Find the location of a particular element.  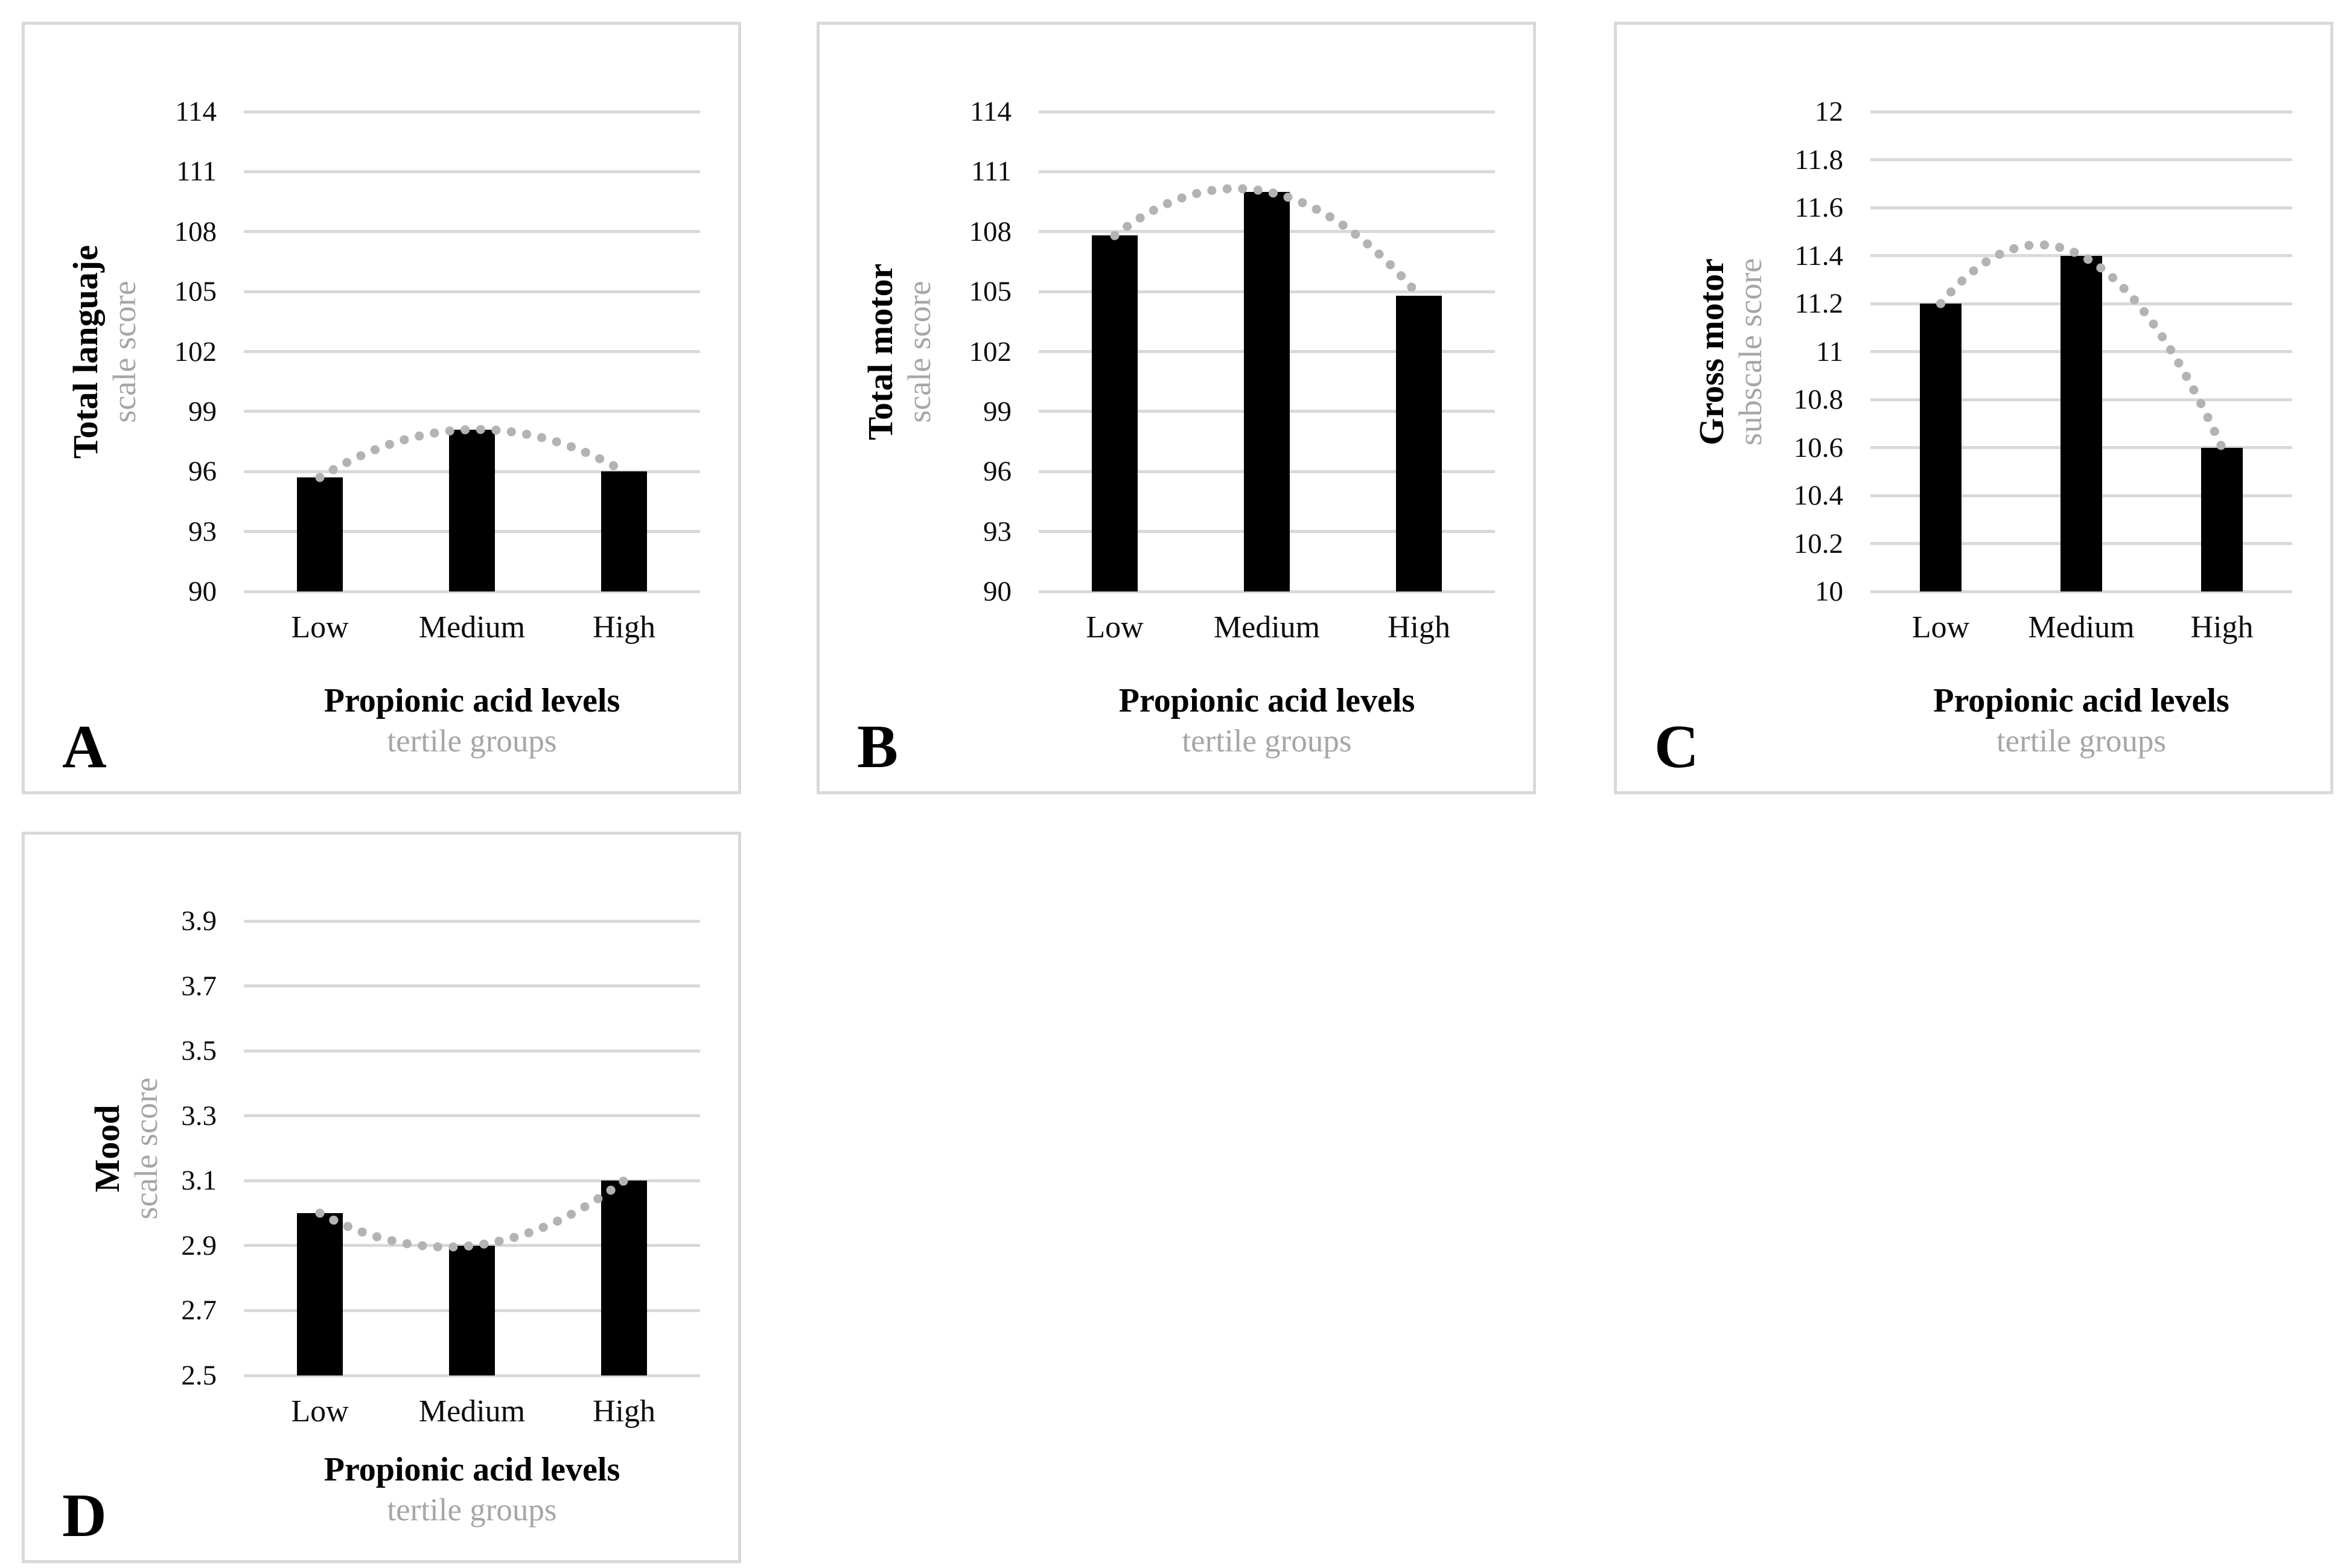

y-tick-label: 12 is located at coordinates (1829, 111).